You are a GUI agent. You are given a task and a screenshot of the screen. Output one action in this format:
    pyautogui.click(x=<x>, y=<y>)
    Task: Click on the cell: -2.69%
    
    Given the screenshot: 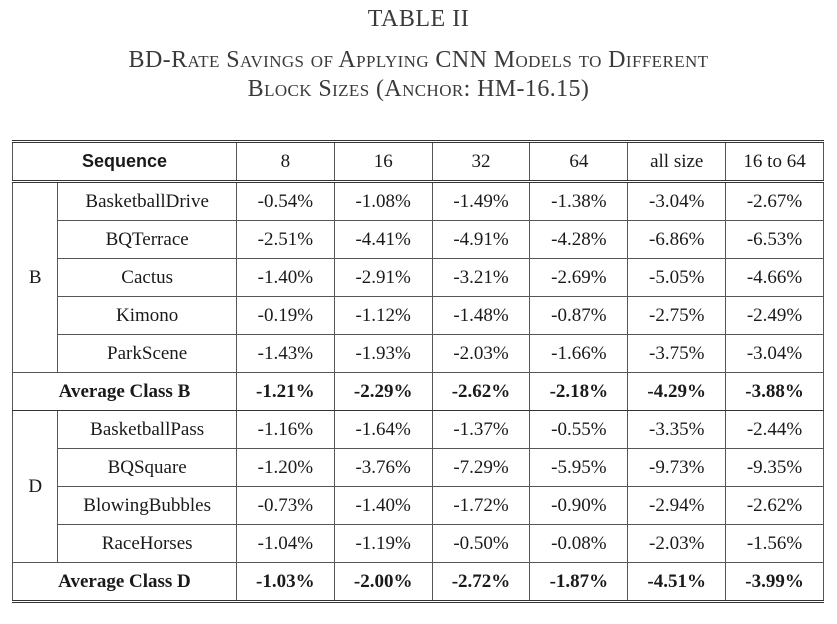 What is the action you would take?
    pyautogui.click(x=579, y=277)
    